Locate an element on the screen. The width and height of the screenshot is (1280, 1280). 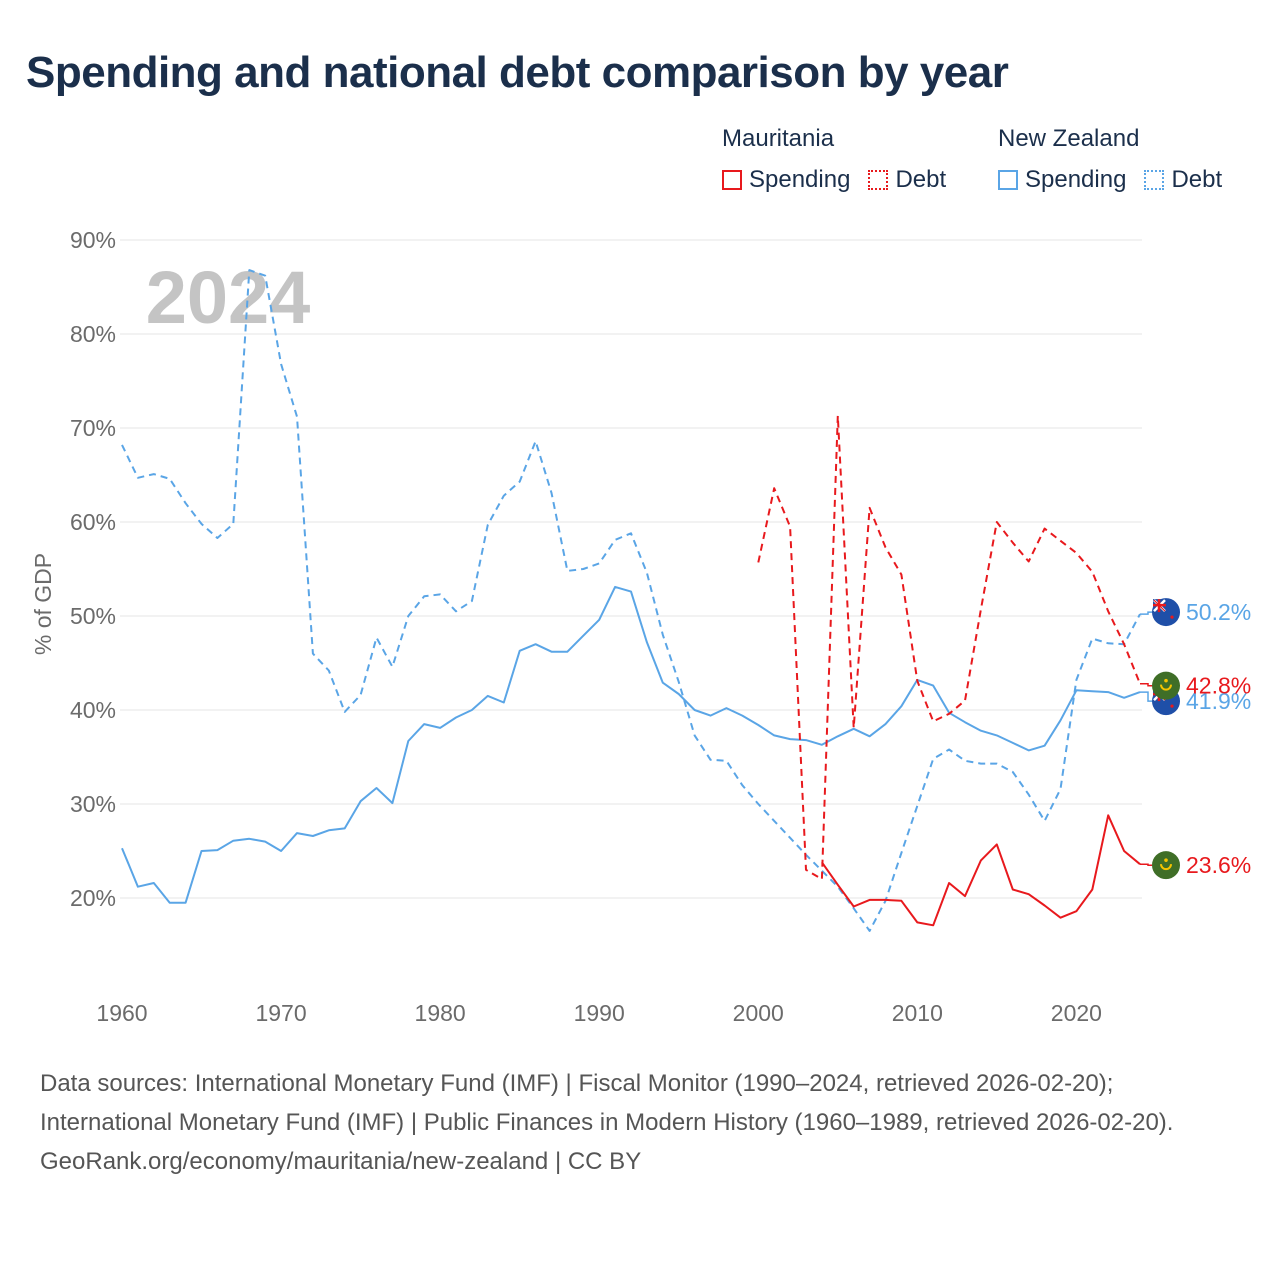
x-tick-label: 2010 is located at coordinates (917, 1013).